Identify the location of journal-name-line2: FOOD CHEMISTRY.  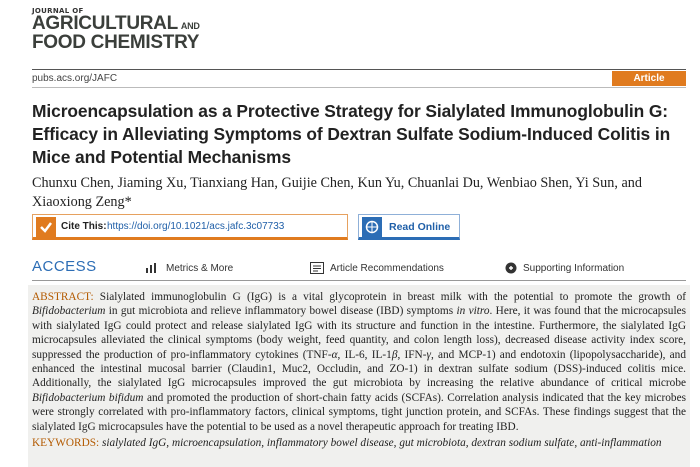
(116, 42).